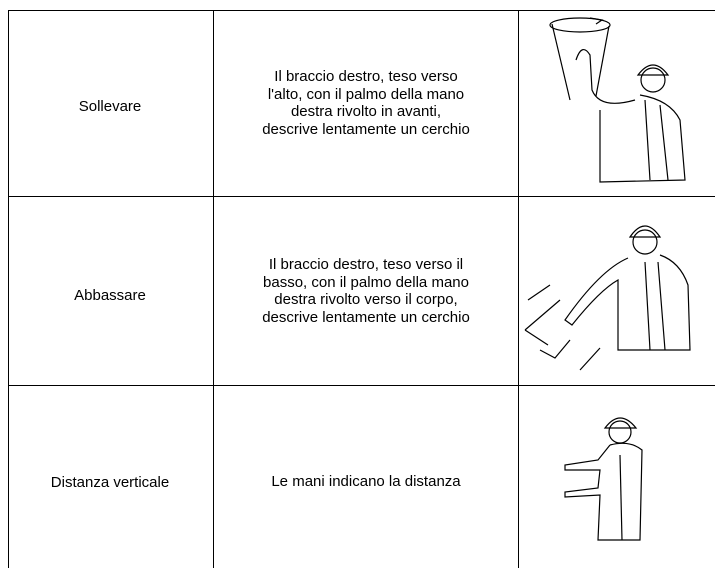 This screenshot has width=715, height=568. Describe the element at coordinates (366, 94) in the screenshot. I see `description-line: l'alto, con il palmo della mano` at that location.